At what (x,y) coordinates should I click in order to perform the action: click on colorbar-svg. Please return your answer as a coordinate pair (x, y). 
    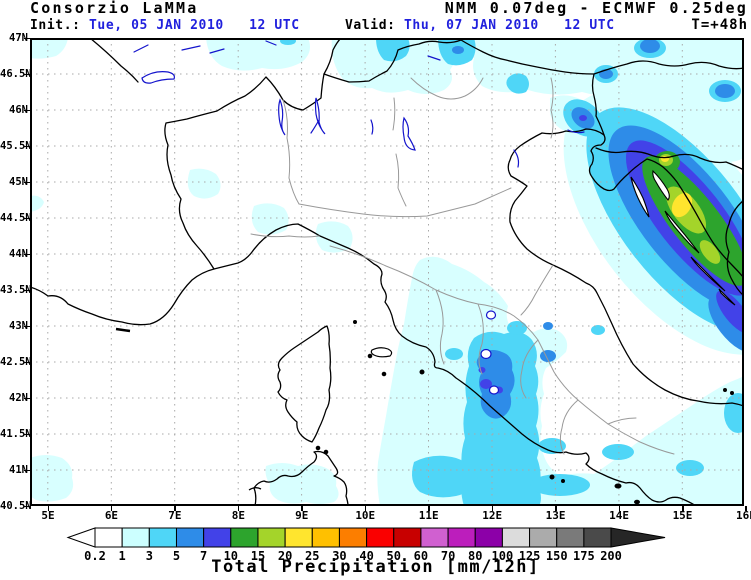
    Looking at the image, I should click on (366, 537).